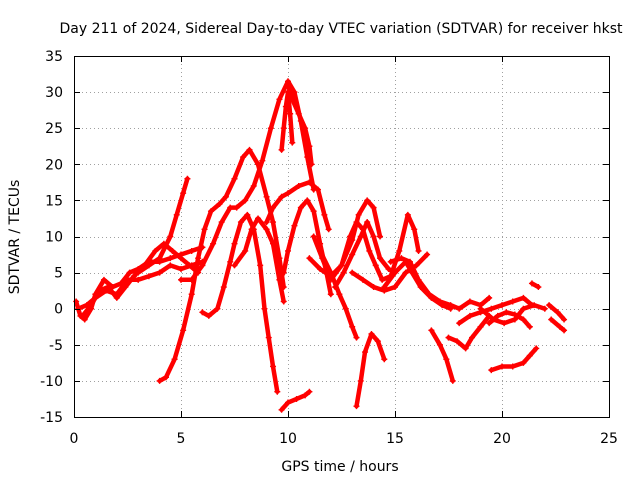 The image size is (640, 480). I want to click on y-tick-label: -5, so click(56, 346).